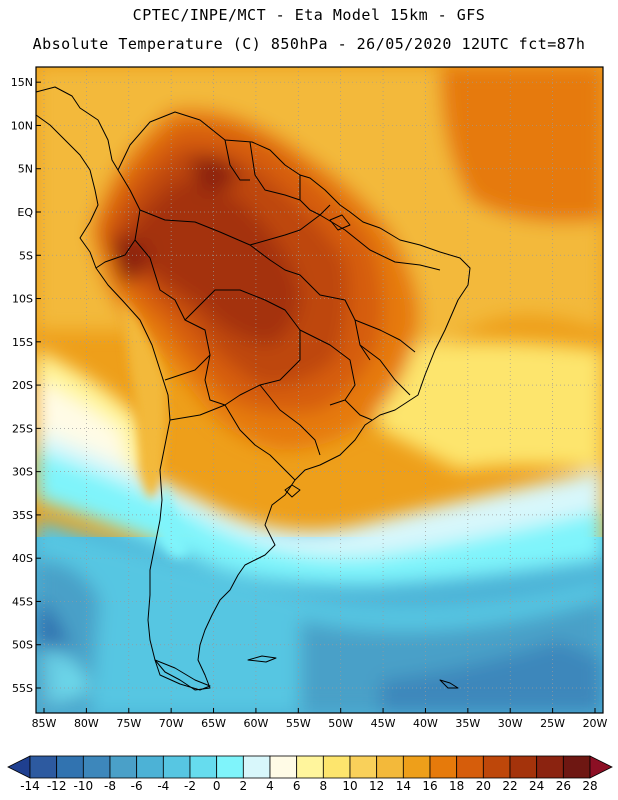 The width and height of the screenshot is (618, 800). What do you see at coordinates (296, 786) in the screenshot?
I see `colorbar-label: 6` at bounding box center [296, 786].